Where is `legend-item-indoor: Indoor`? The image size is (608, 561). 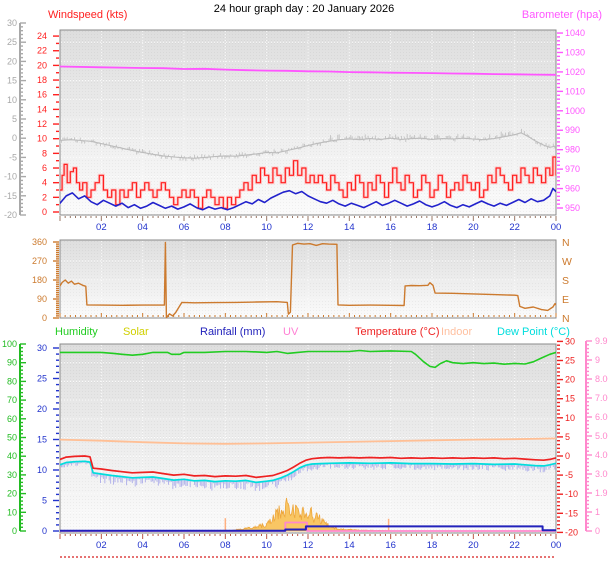 legend-item-indoor: Indoor is located at coordinates (457, 332).